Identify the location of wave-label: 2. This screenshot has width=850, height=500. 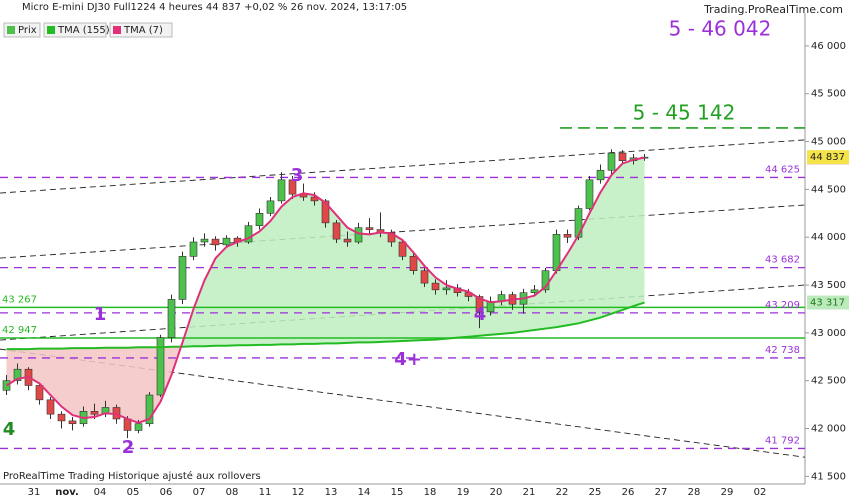
(128, 447).